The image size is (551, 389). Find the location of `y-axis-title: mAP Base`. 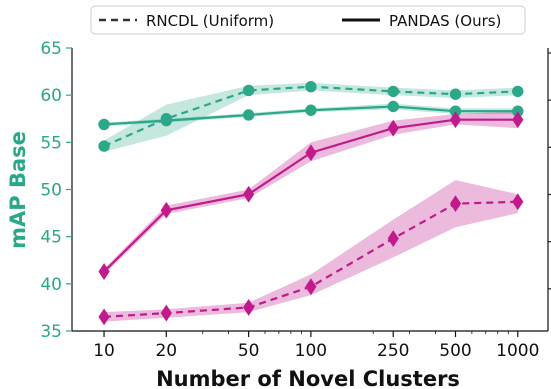

y-axis-title: mAP Base is located at coordinates (18, 190).